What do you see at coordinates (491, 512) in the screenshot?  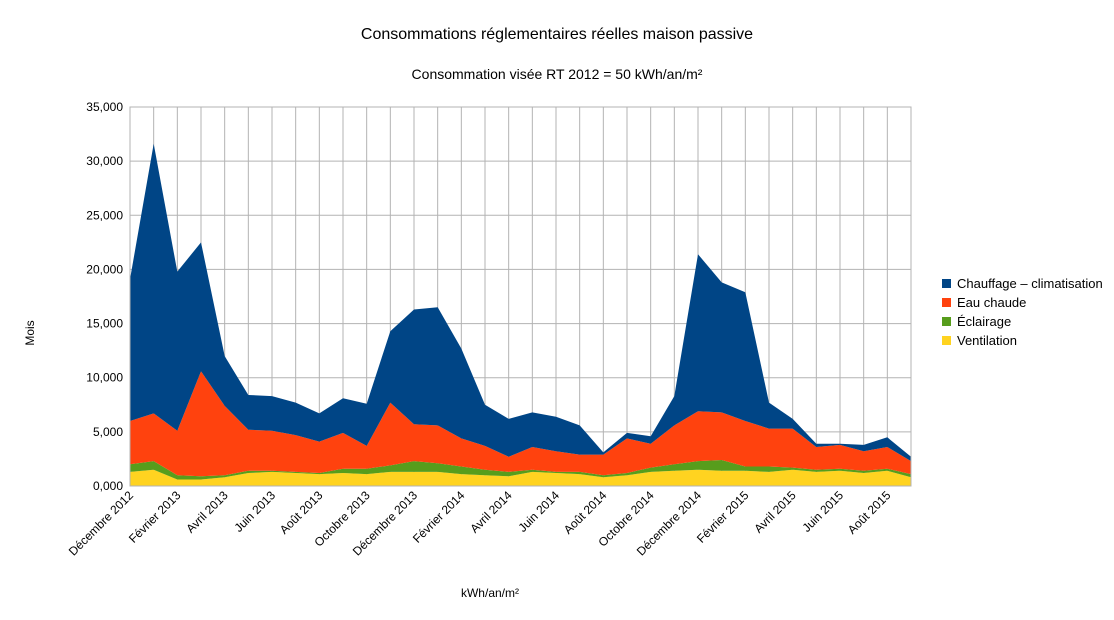 I see `x-tick-label: Avril 2014` at bounding box center [491, 512].